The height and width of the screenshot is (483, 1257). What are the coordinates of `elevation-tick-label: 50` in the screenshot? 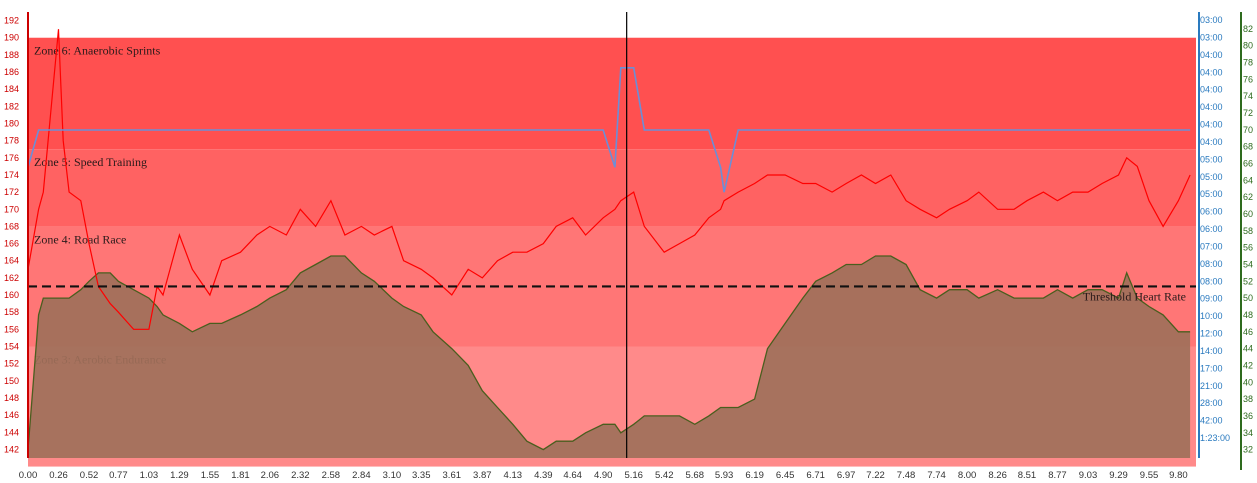 It's located at (1248, 298).